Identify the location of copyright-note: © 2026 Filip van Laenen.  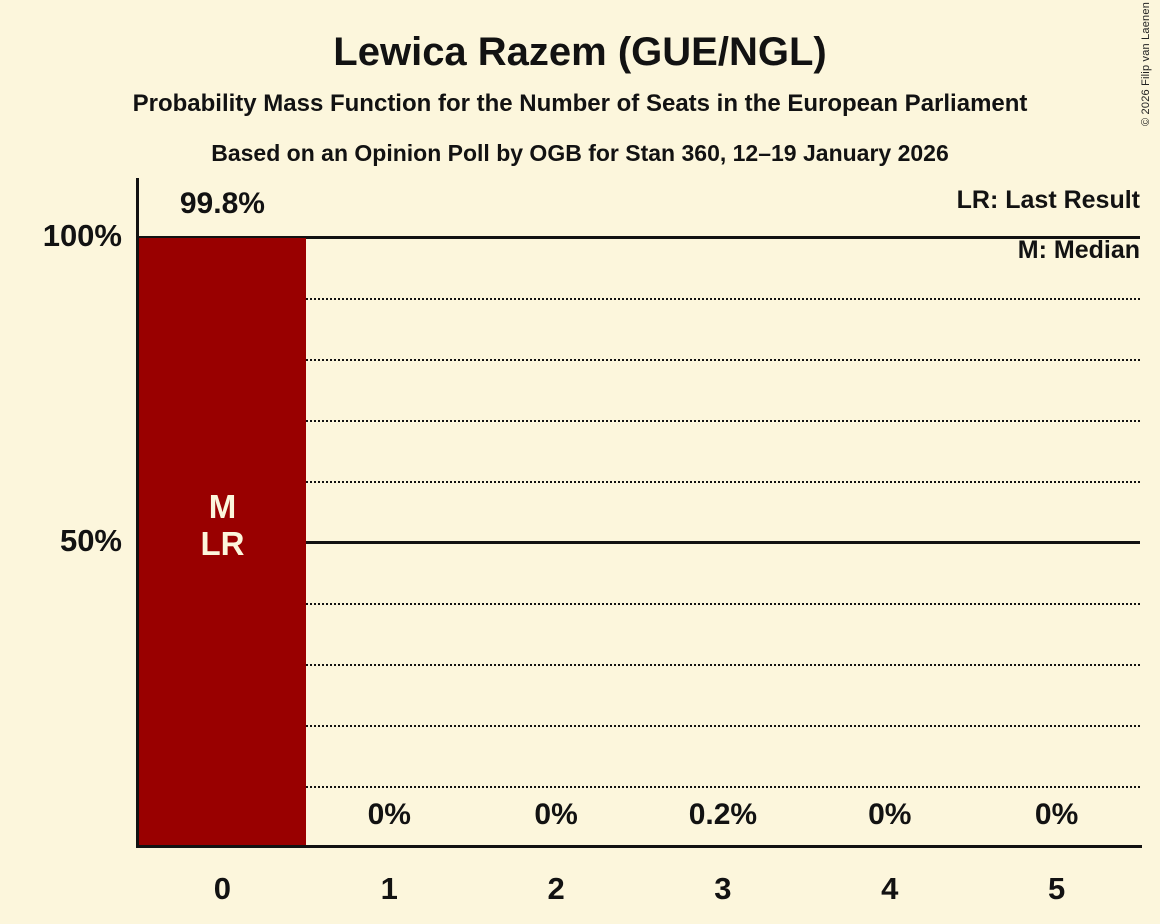
(1146, 63).